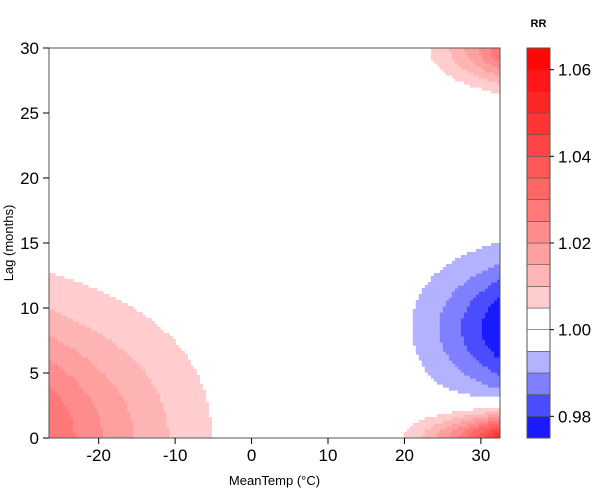 This screenshot has height=500, width=600. What do you see at coordinates (574, 416) in the screenshot?
I see `legend-tick-label: 0.98` at bounding box center [574, 416].